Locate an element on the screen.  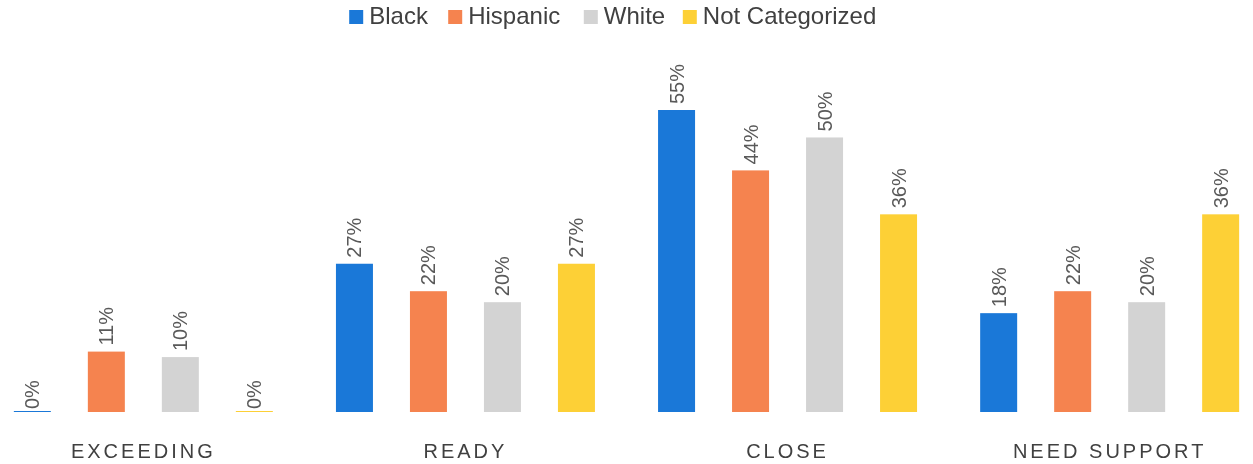
legend-label: Black is located at coordinates (399, 15).